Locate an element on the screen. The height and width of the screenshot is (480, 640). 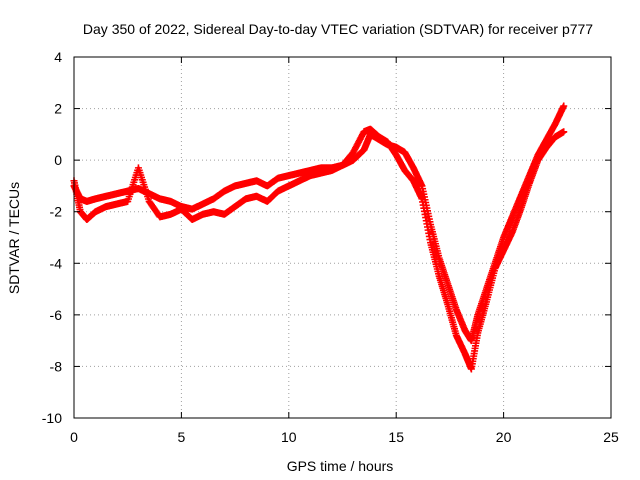
y-tick-label: -6 is located at coordinates (56, 315).